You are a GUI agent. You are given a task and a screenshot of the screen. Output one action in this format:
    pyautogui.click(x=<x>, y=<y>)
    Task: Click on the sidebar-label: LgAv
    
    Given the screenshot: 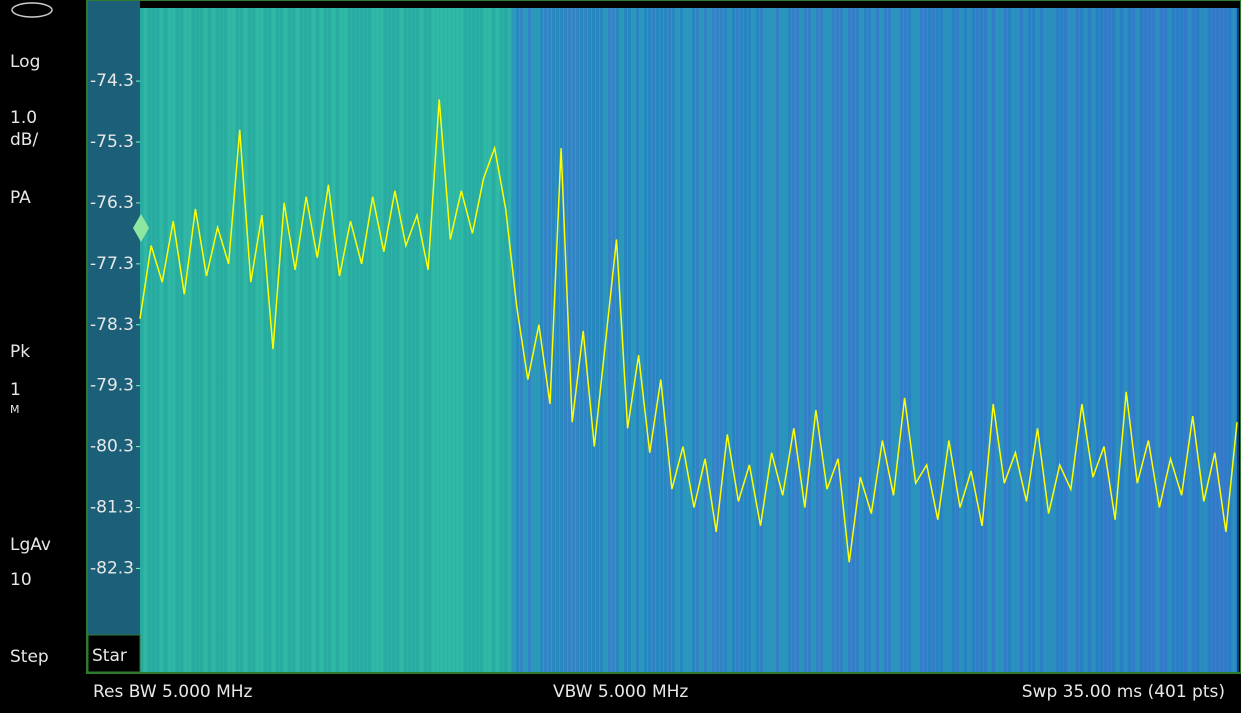 What is the action you would take?
    pyautogui.click(x=30, y=545)
    